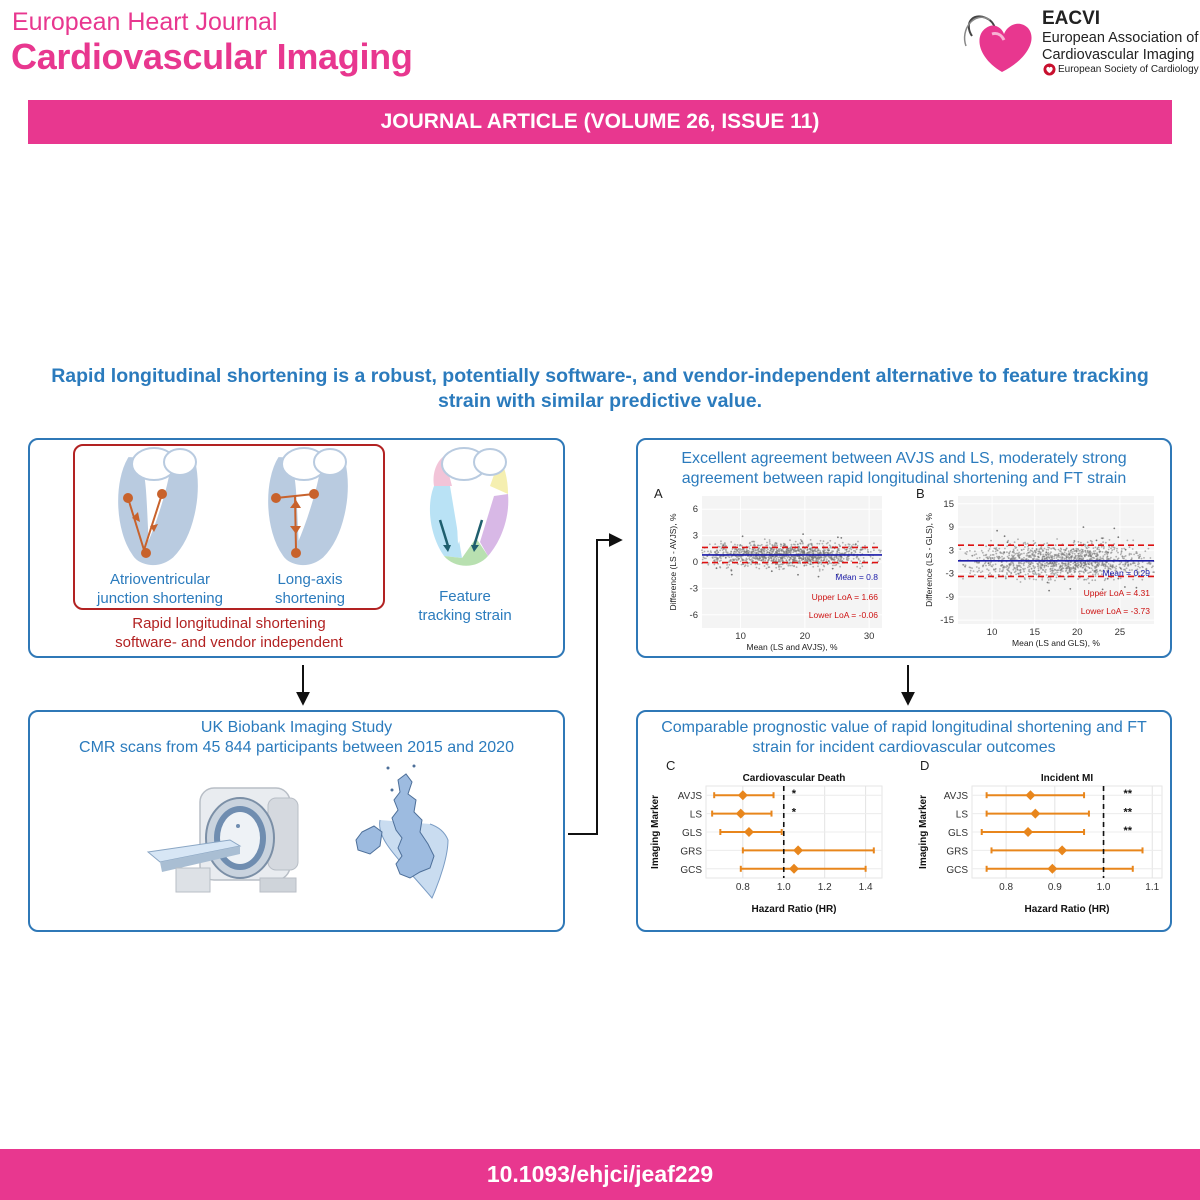 Image resolution: width=1200 pixels, height=1200 pixels. I want to click on x-tick-label: 1.0, so click(784, 887).